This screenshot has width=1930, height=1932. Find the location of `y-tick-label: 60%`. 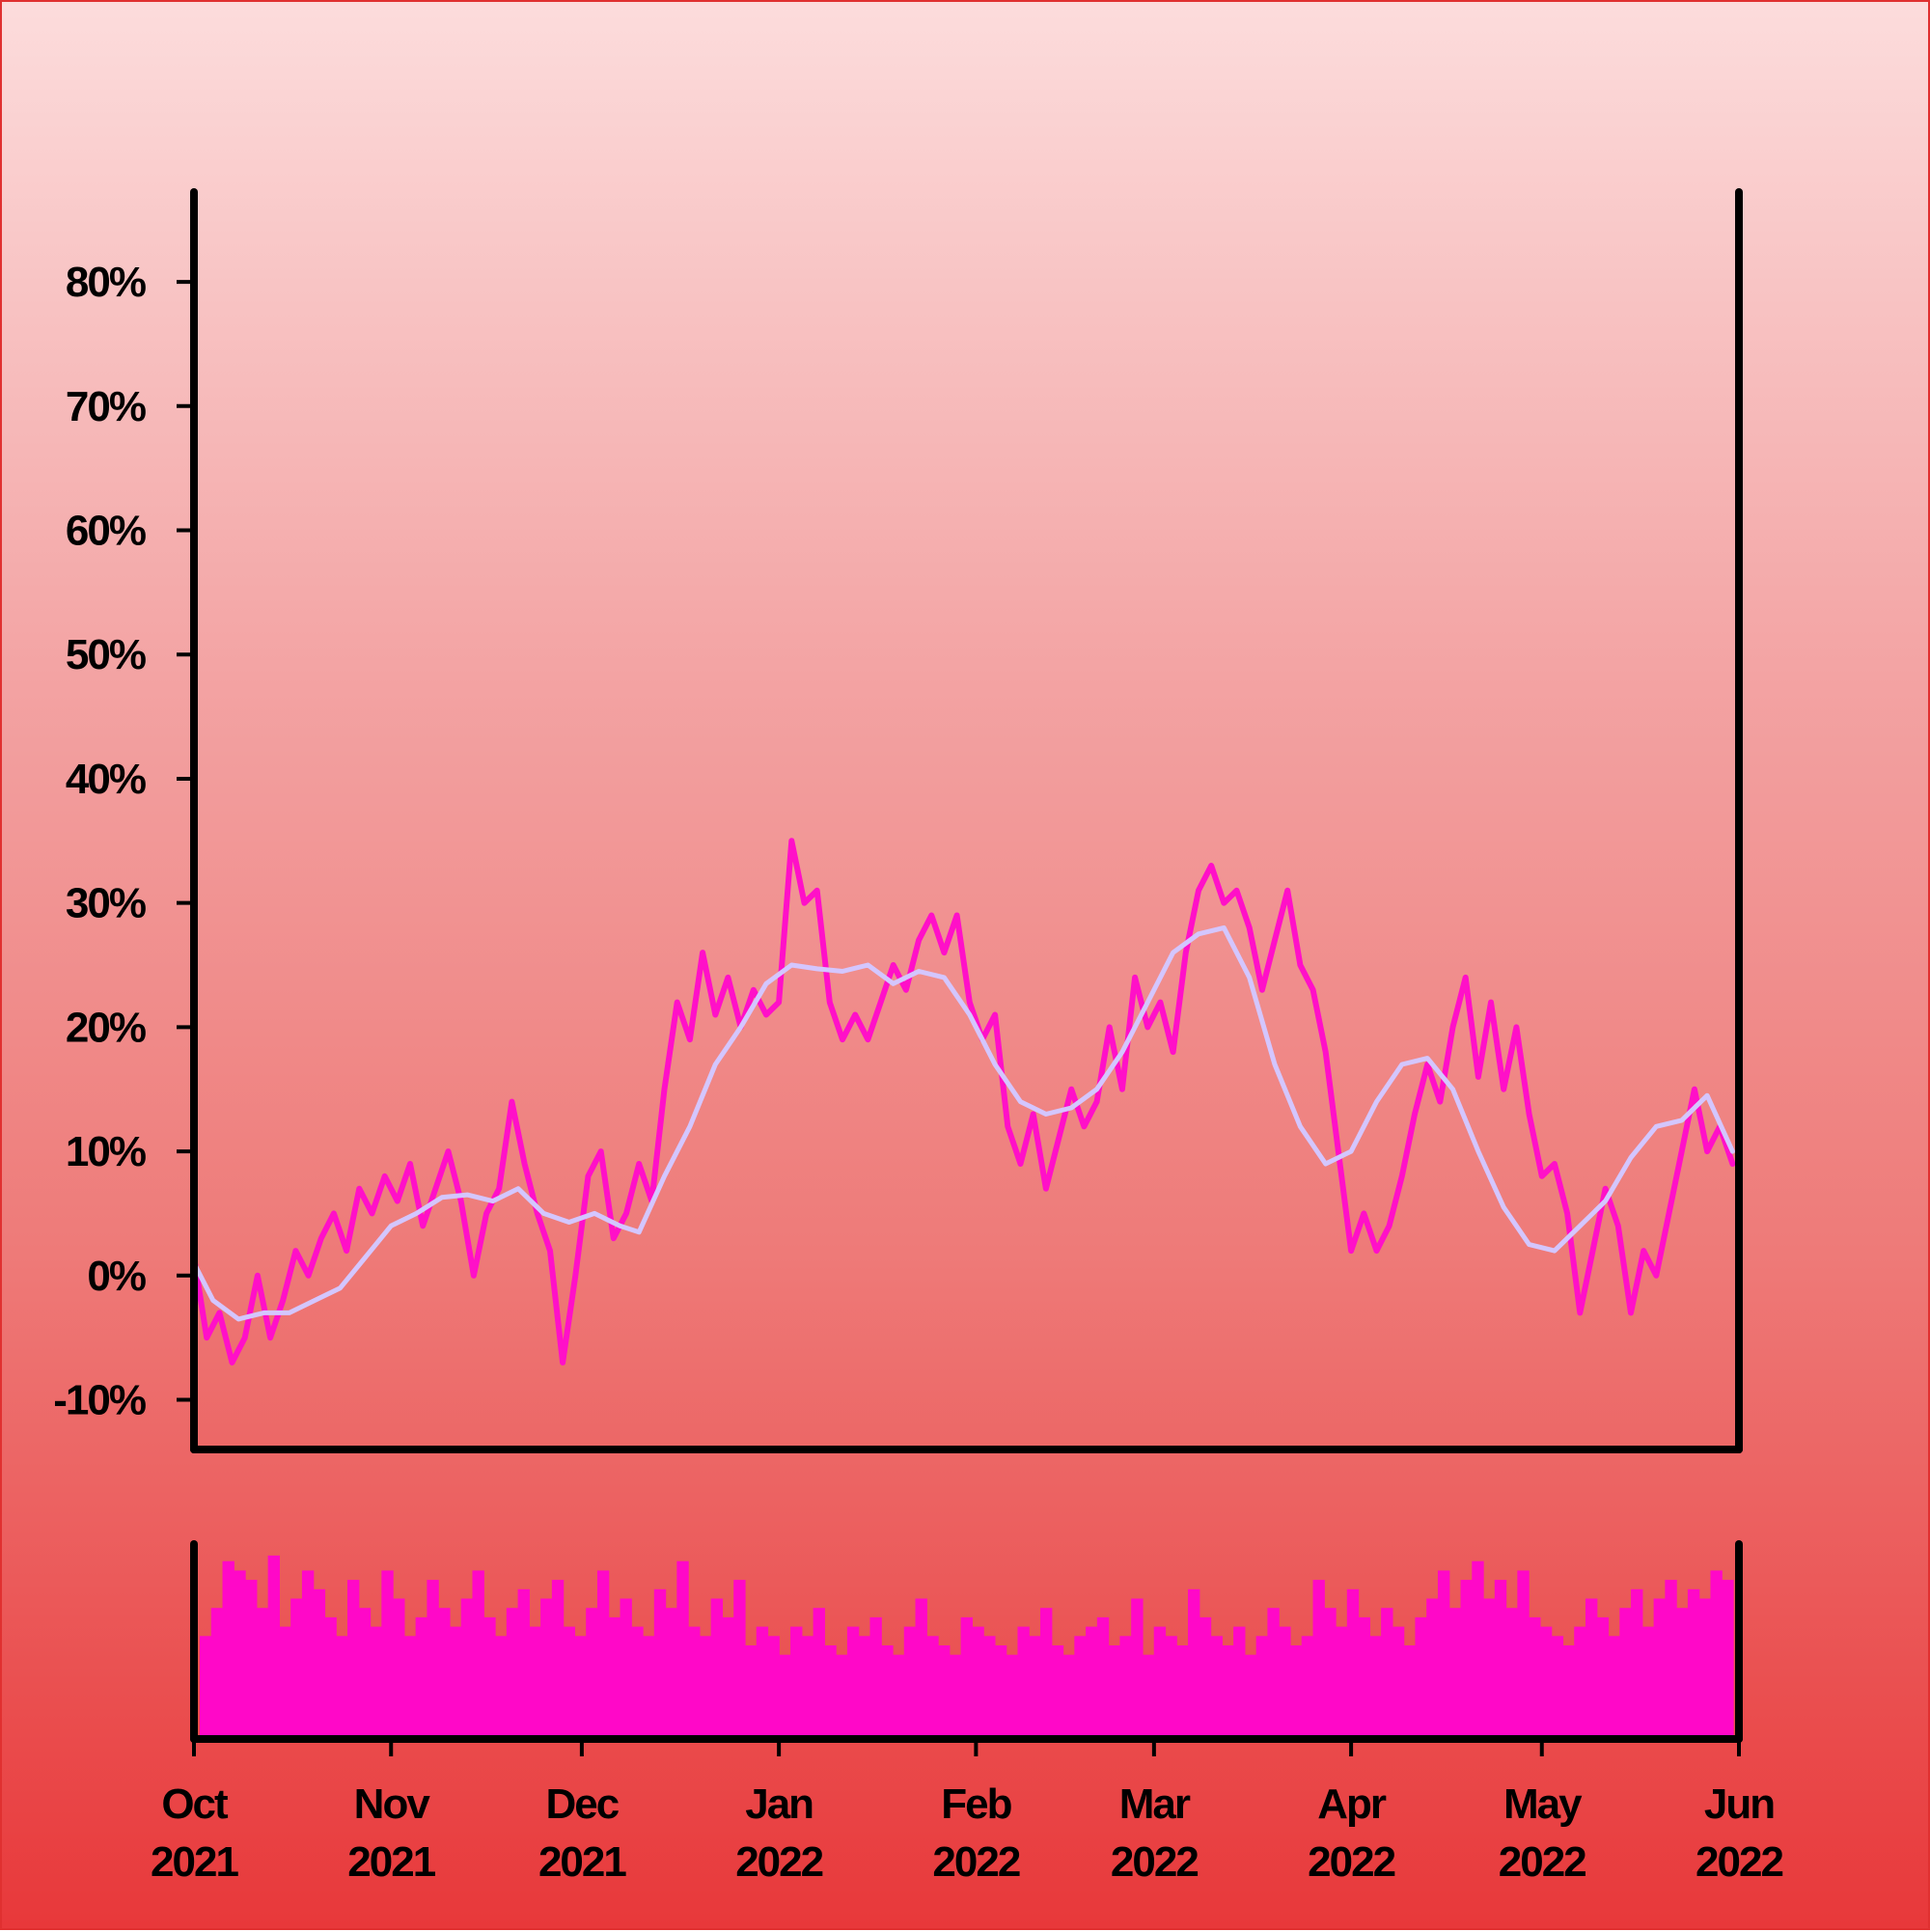

y-tick-label: 60% is located at coordinates (106, 531).